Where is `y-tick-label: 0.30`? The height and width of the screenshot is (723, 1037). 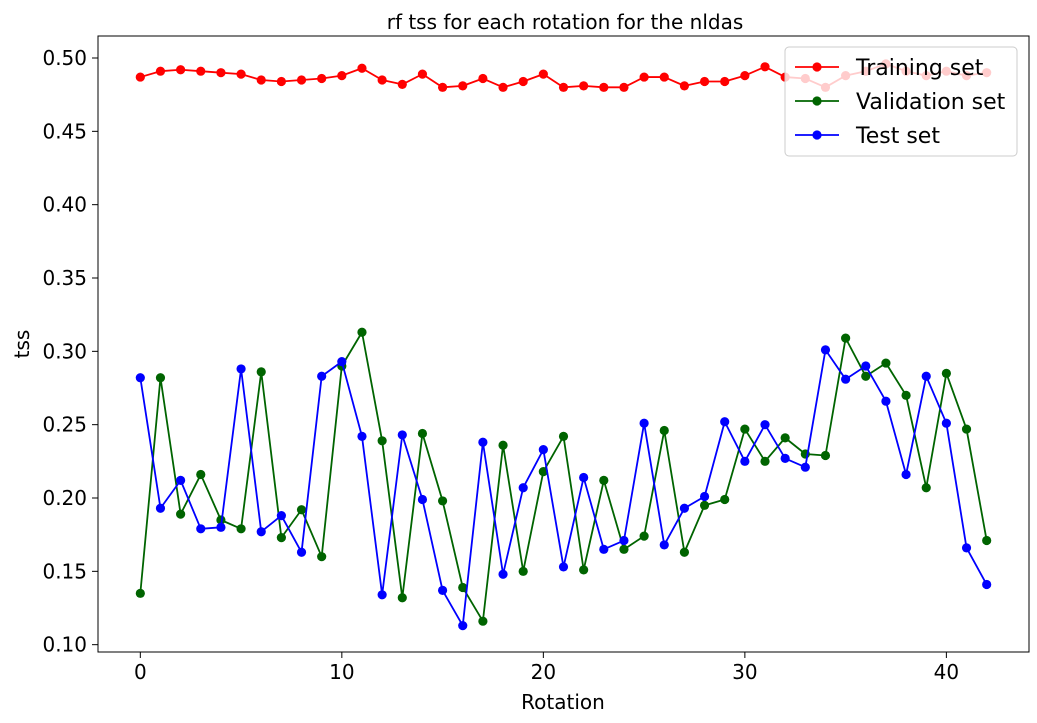 y-tick-label: 0.30 is located at coordinates (64, 351).